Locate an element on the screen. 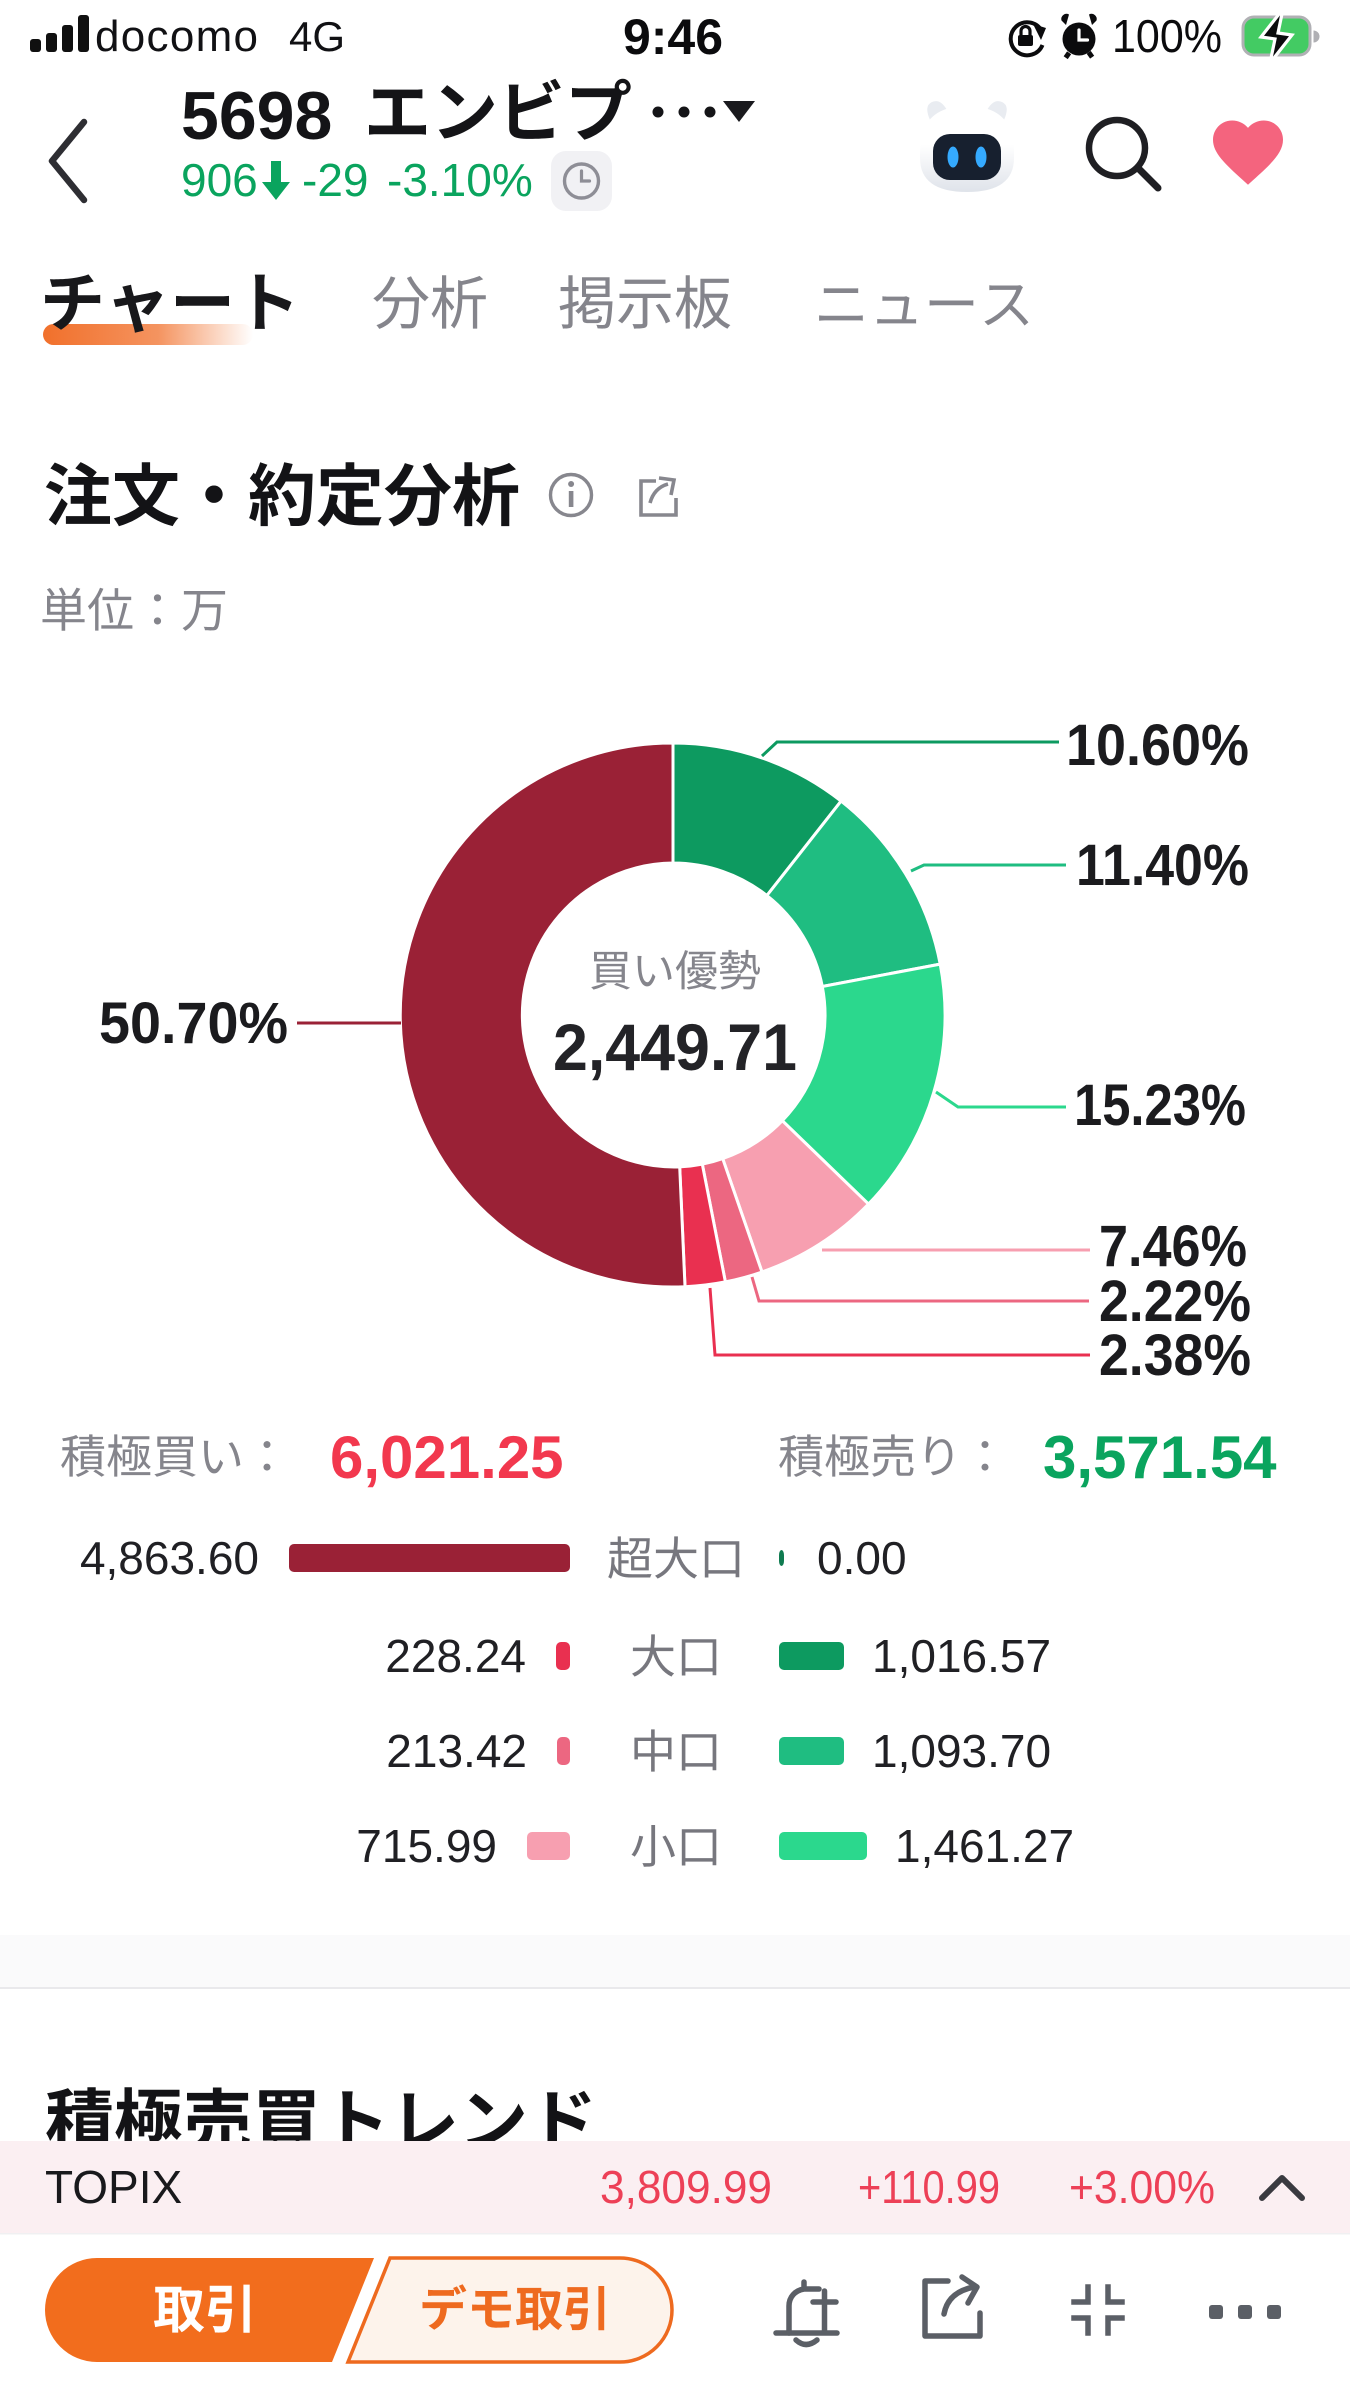 Image resolution: width=1350 pixels, height=2400 pixels. svg-text: 213.42 is located at coordinates (456, 1751).